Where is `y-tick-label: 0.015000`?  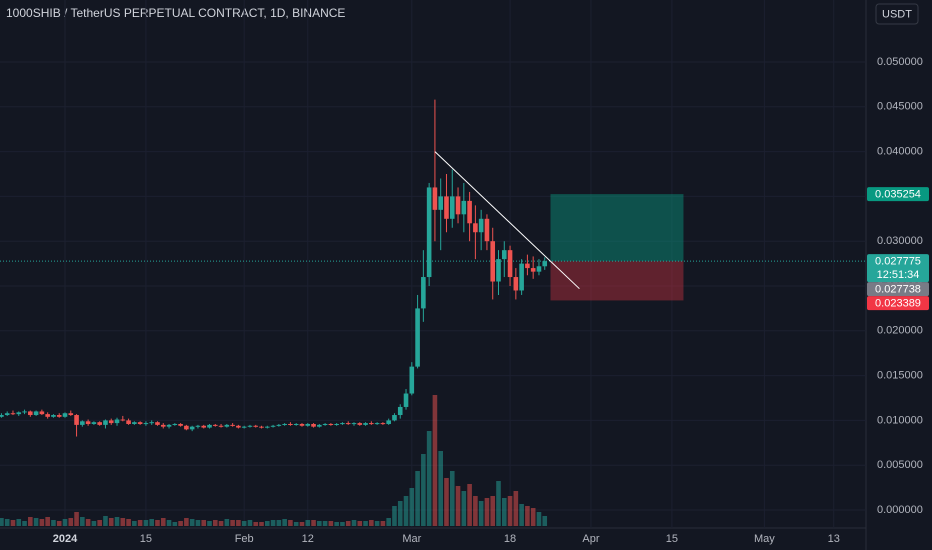
y-tick-label: 0.015000 is located at coordinates (900, 376).